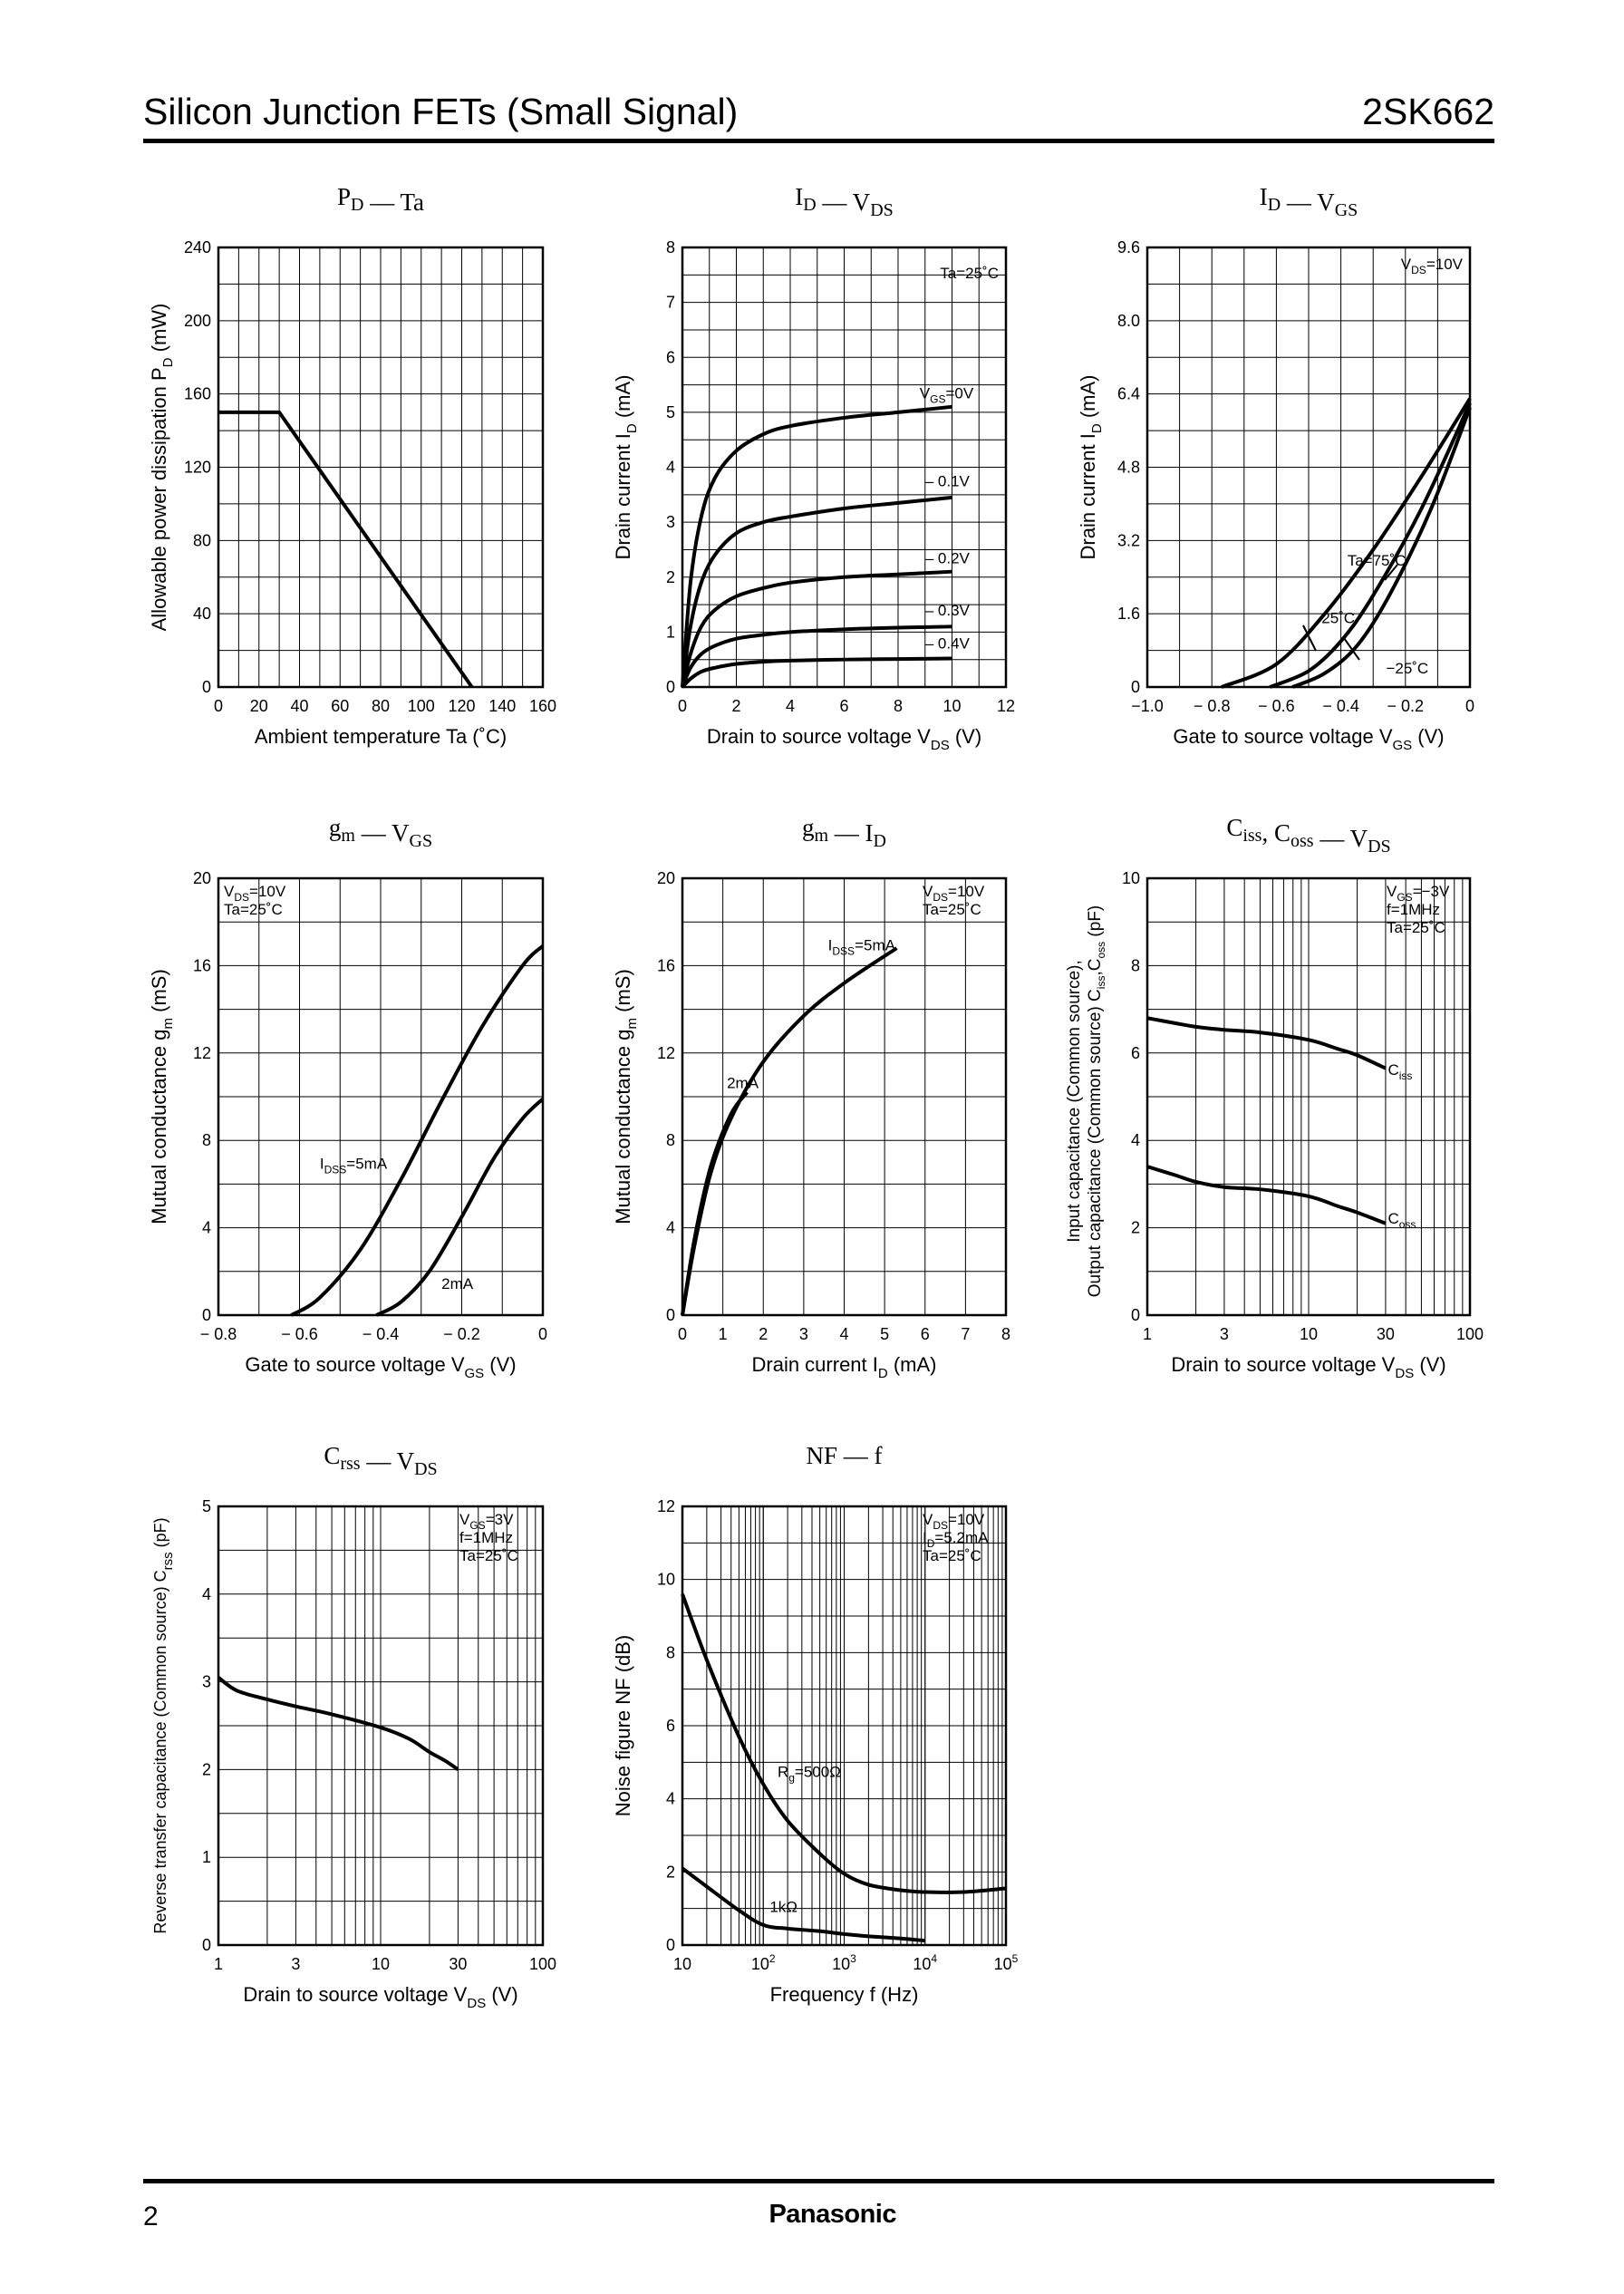 The height and width of the screenshot is (2294, 1624). I want to click on annotation-label: Coss, so click(1401, 1220).